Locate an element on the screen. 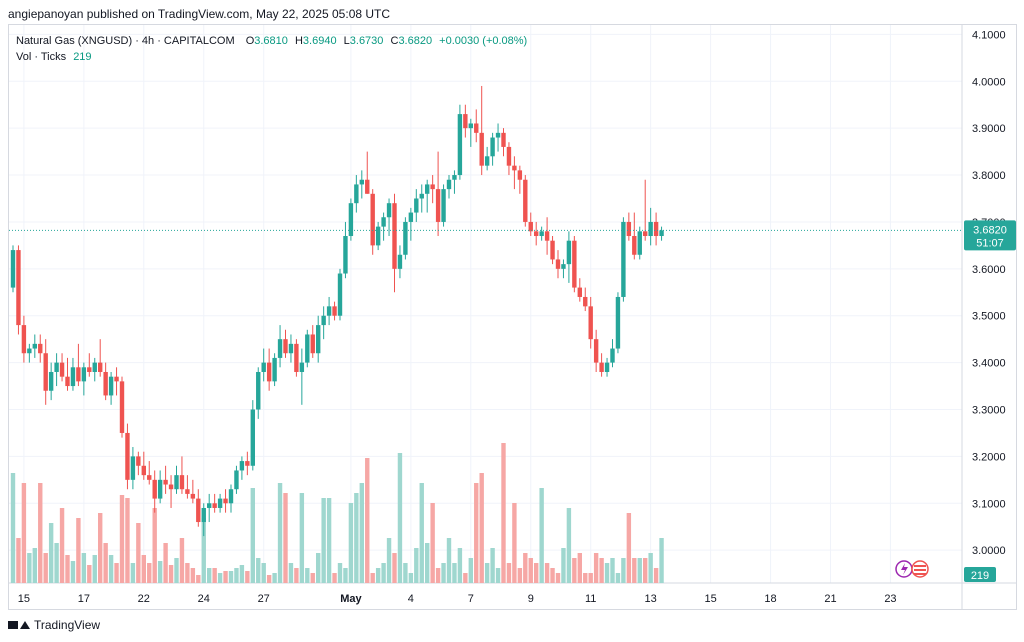 The height and width of the screenshot is (642, 1024). open-label: O is located at coordinates (250, 41).